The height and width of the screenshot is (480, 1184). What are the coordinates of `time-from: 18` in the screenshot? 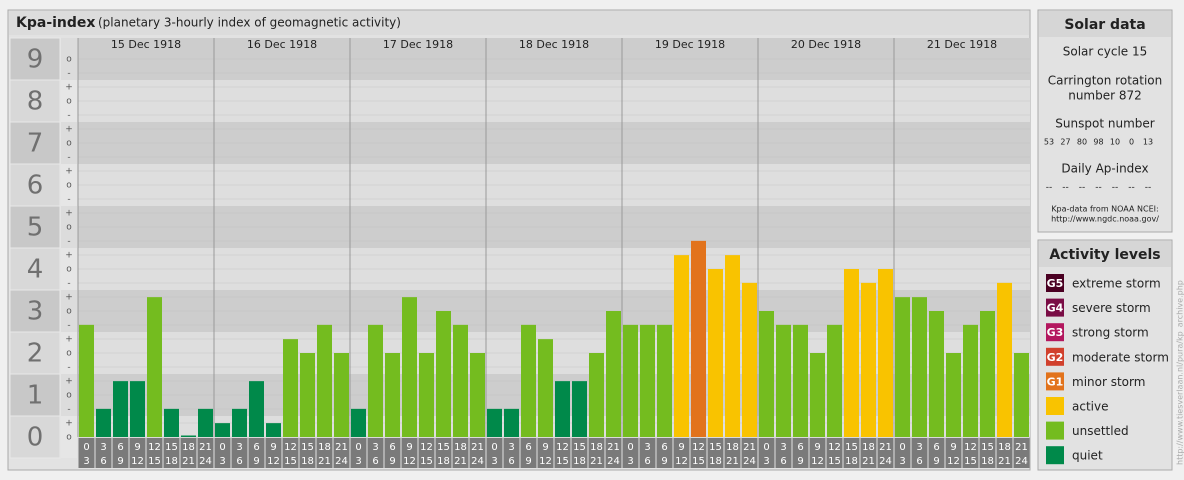 It's located at (188, 447).